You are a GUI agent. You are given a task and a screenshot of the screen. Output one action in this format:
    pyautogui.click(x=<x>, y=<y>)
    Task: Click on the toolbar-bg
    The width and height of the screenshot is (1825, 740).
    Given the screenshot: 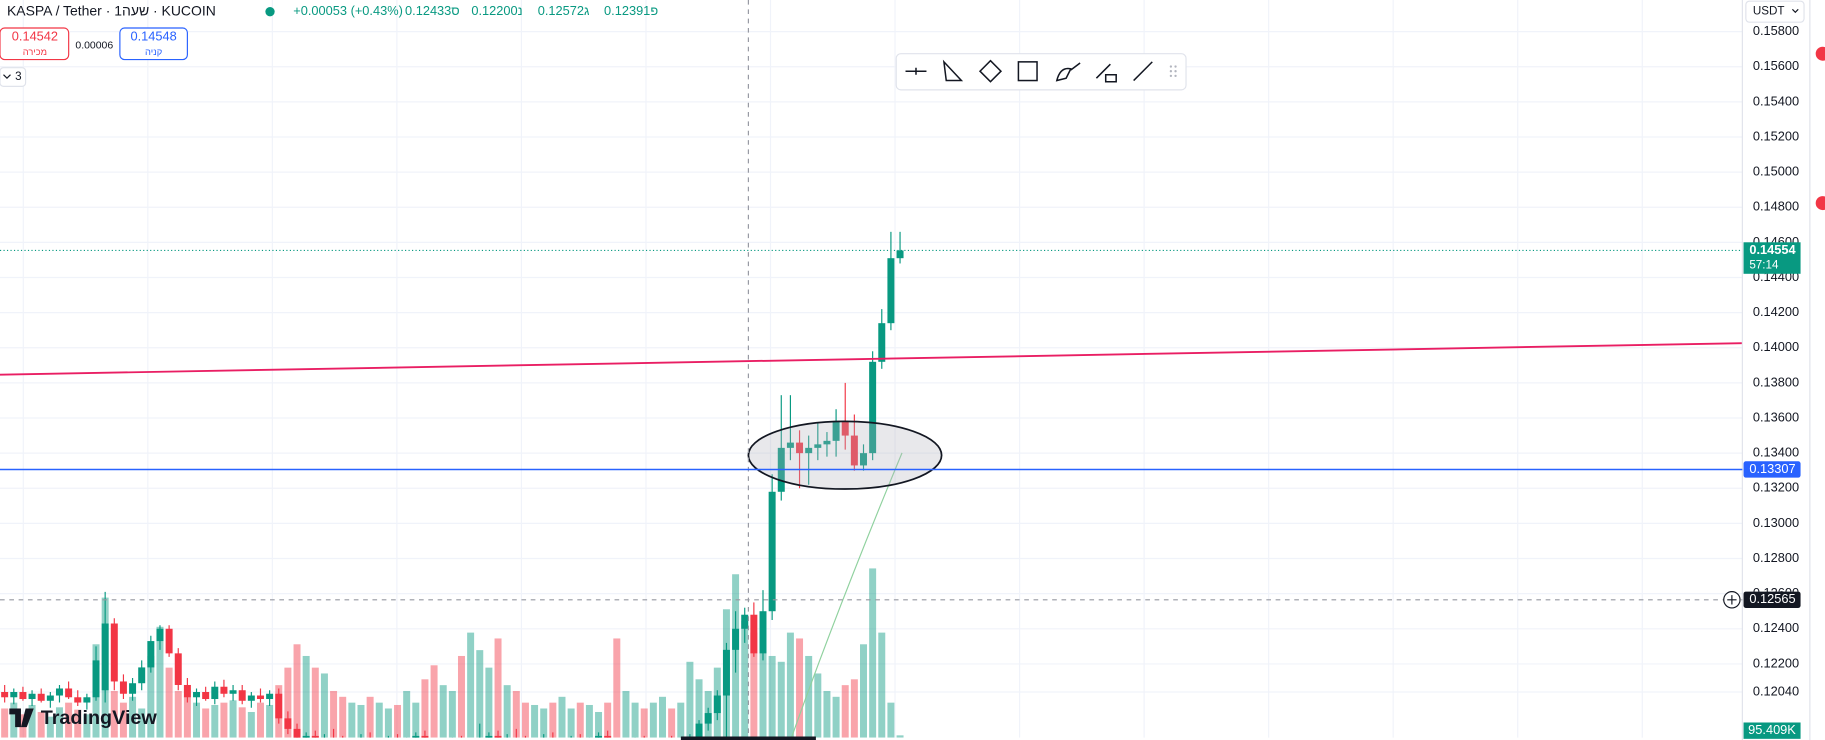 What is the action you would take?
    pyautogui.click(x=1041, y=72)
    